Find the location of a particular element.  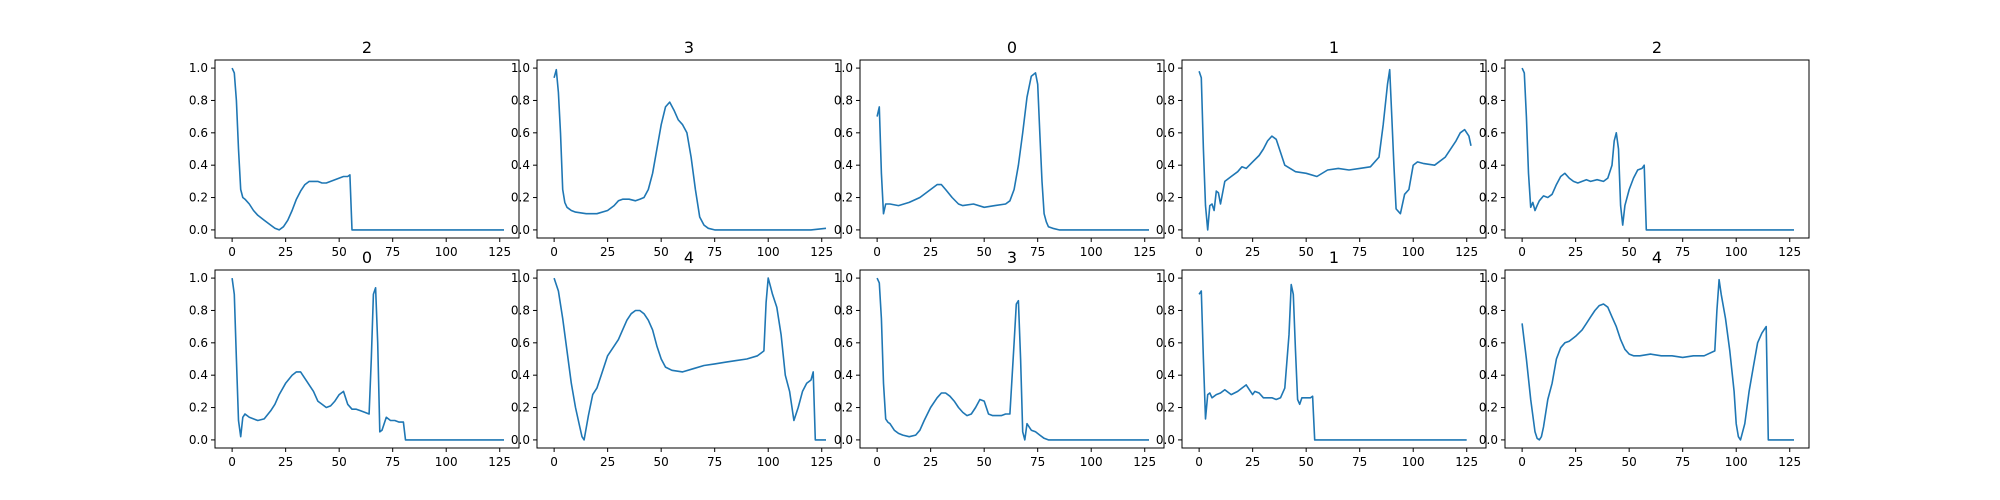

subplot-6: 0 0 25 50 75 100 125 0.0 0.2 0.4 0.6 0.8 1.0 is located at coordinates (354, 358).